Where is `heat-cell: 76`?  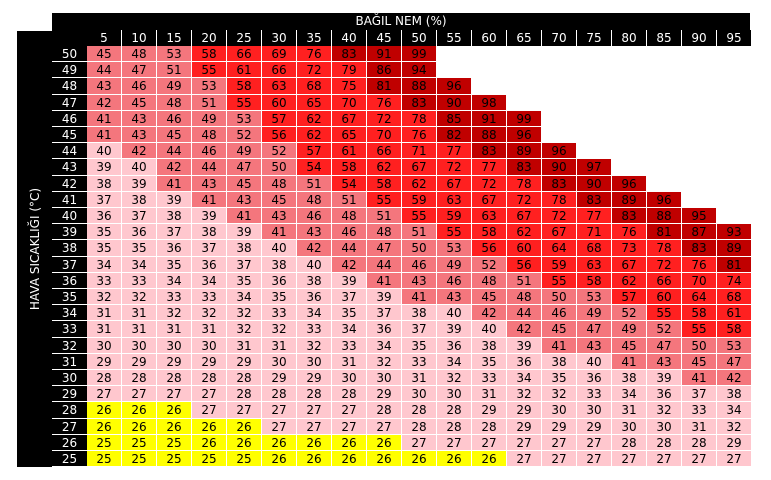
heat-cell: 76 is located at coordinates (384, 102).